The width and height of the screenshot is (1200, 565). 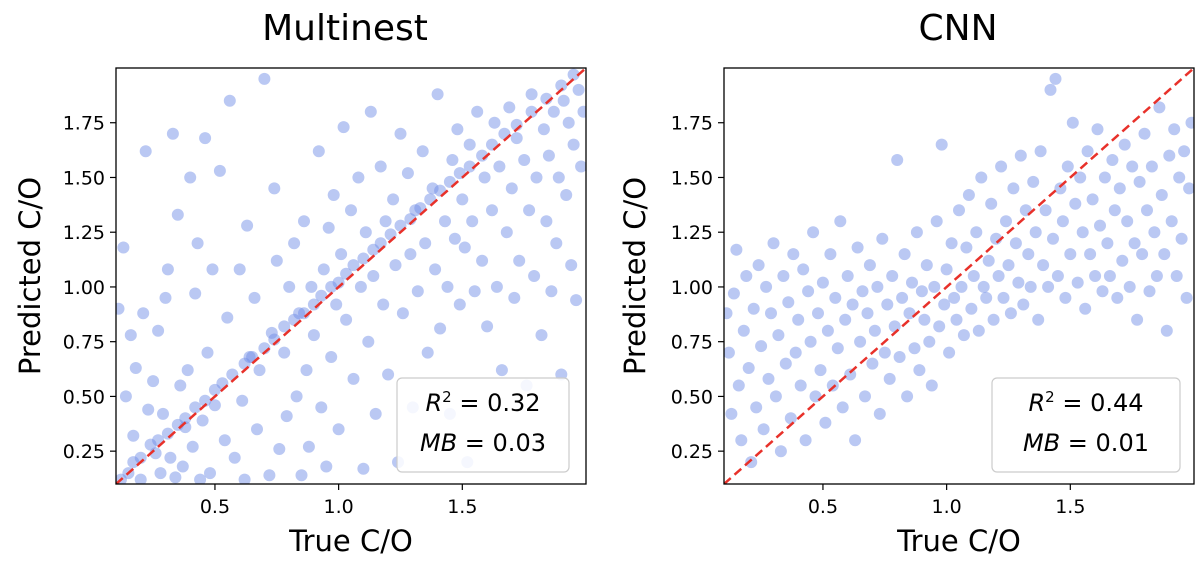 I want to click on legend-box, so click(x=1086, y=425).